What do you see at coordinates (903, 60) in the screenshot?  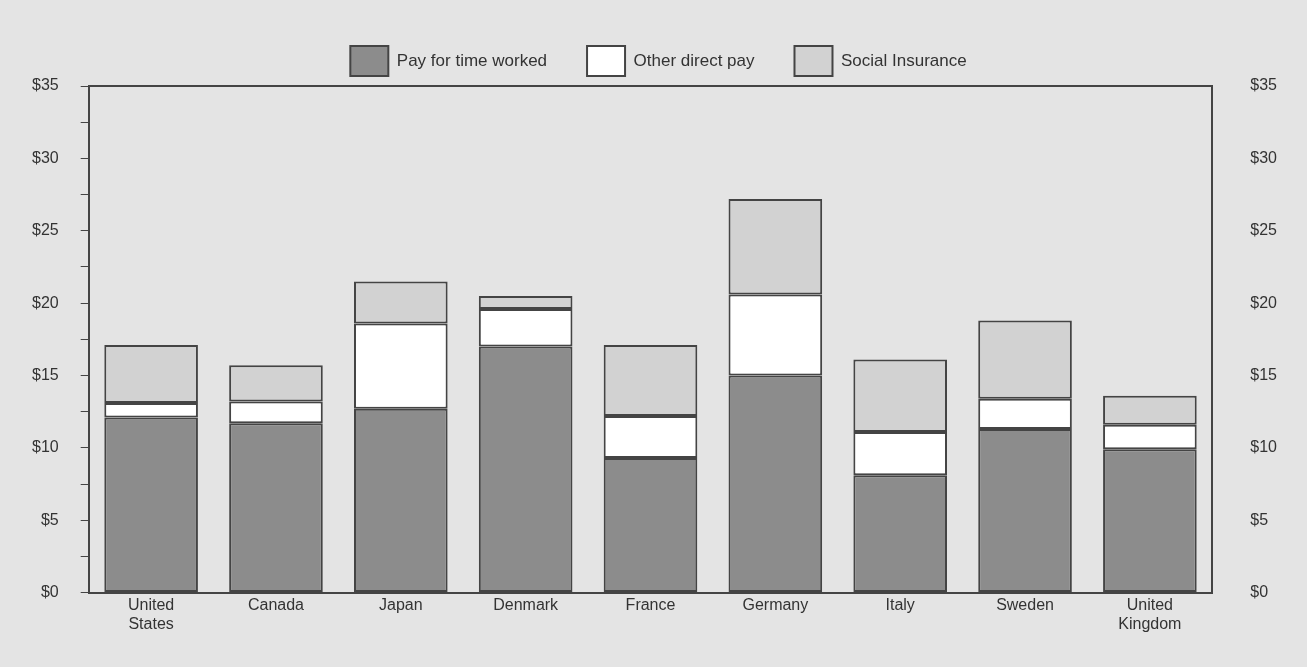 I see `legend-label: Social Insurance` at bounding box center [903, 60].